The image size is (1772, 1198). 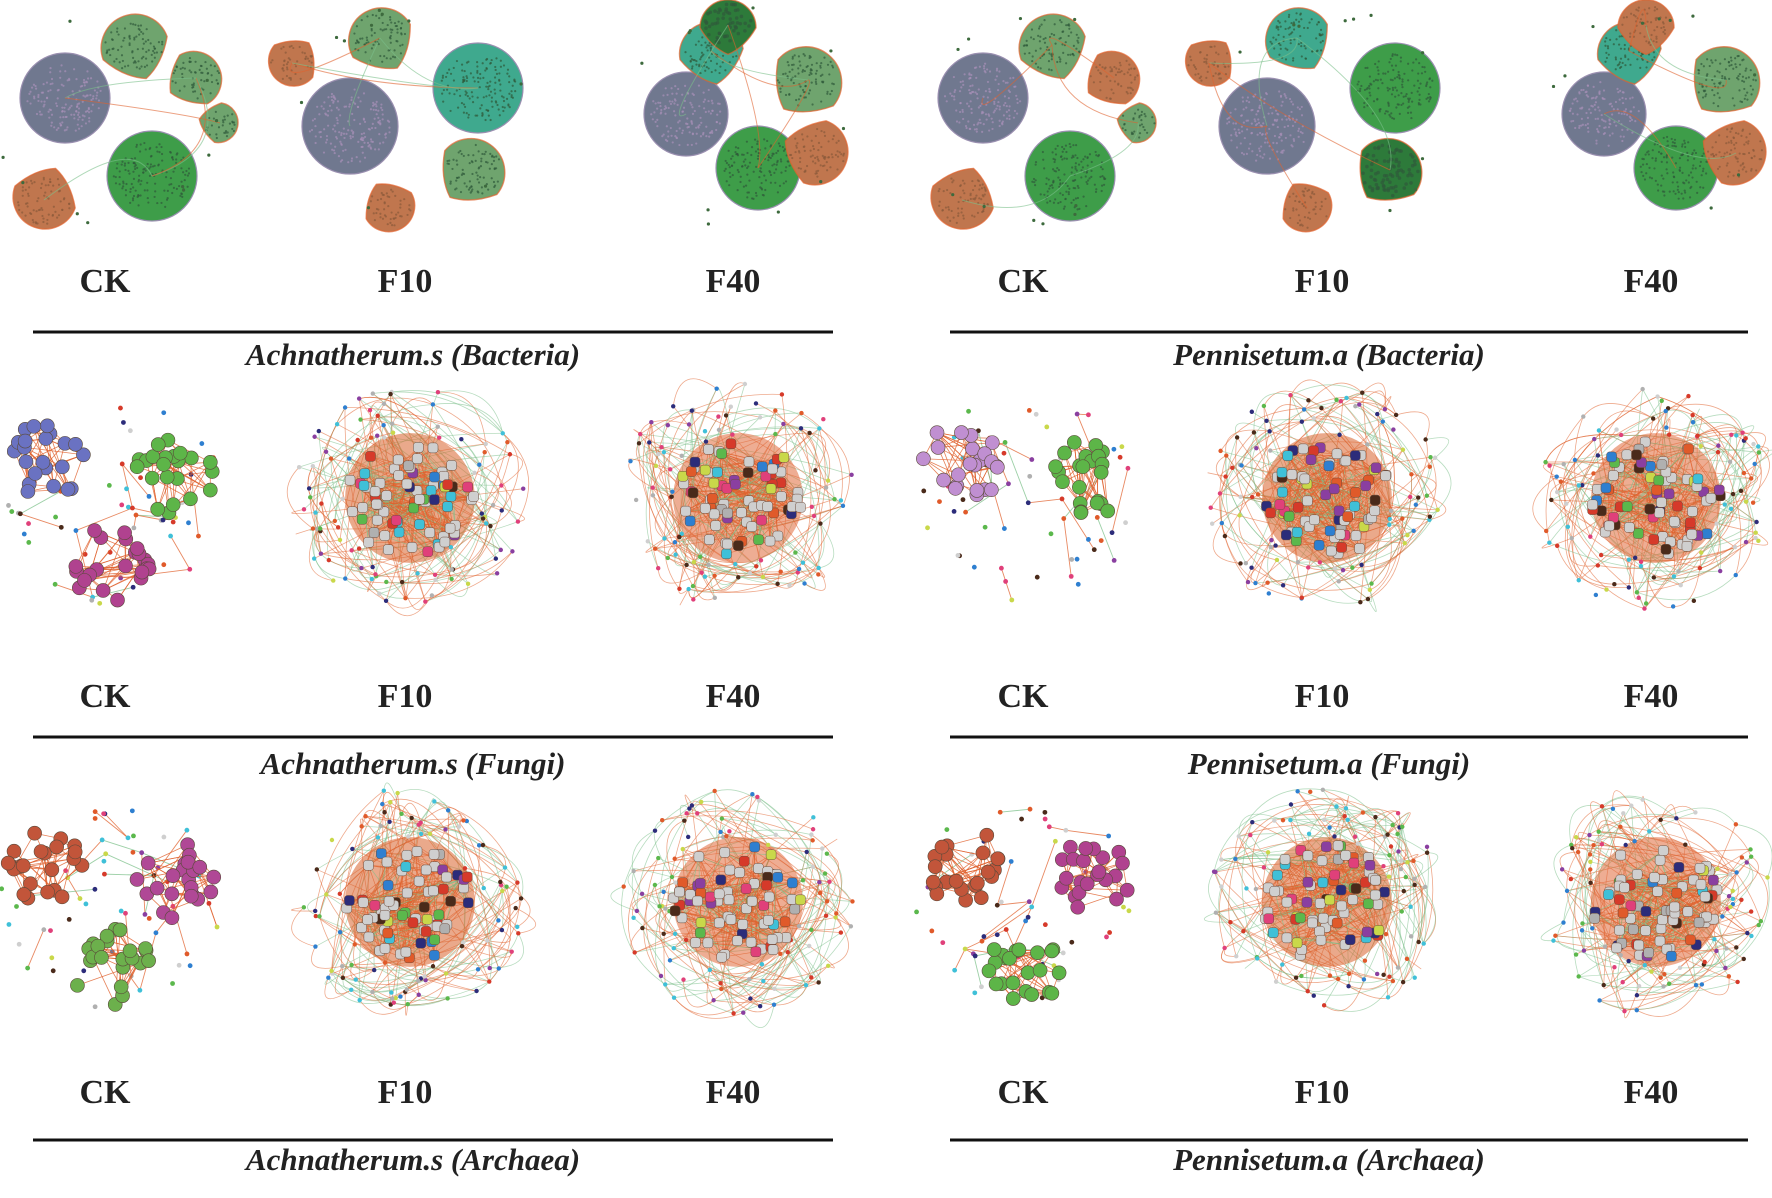 I want to click on network-module, so click(x=291, y=63).